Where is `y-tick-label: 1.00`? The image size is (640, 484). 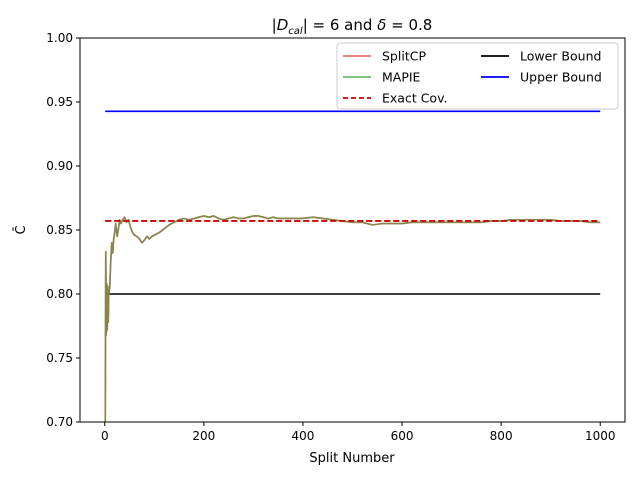
y-tick-label: 1.00 is located at coordinates (59, 38).